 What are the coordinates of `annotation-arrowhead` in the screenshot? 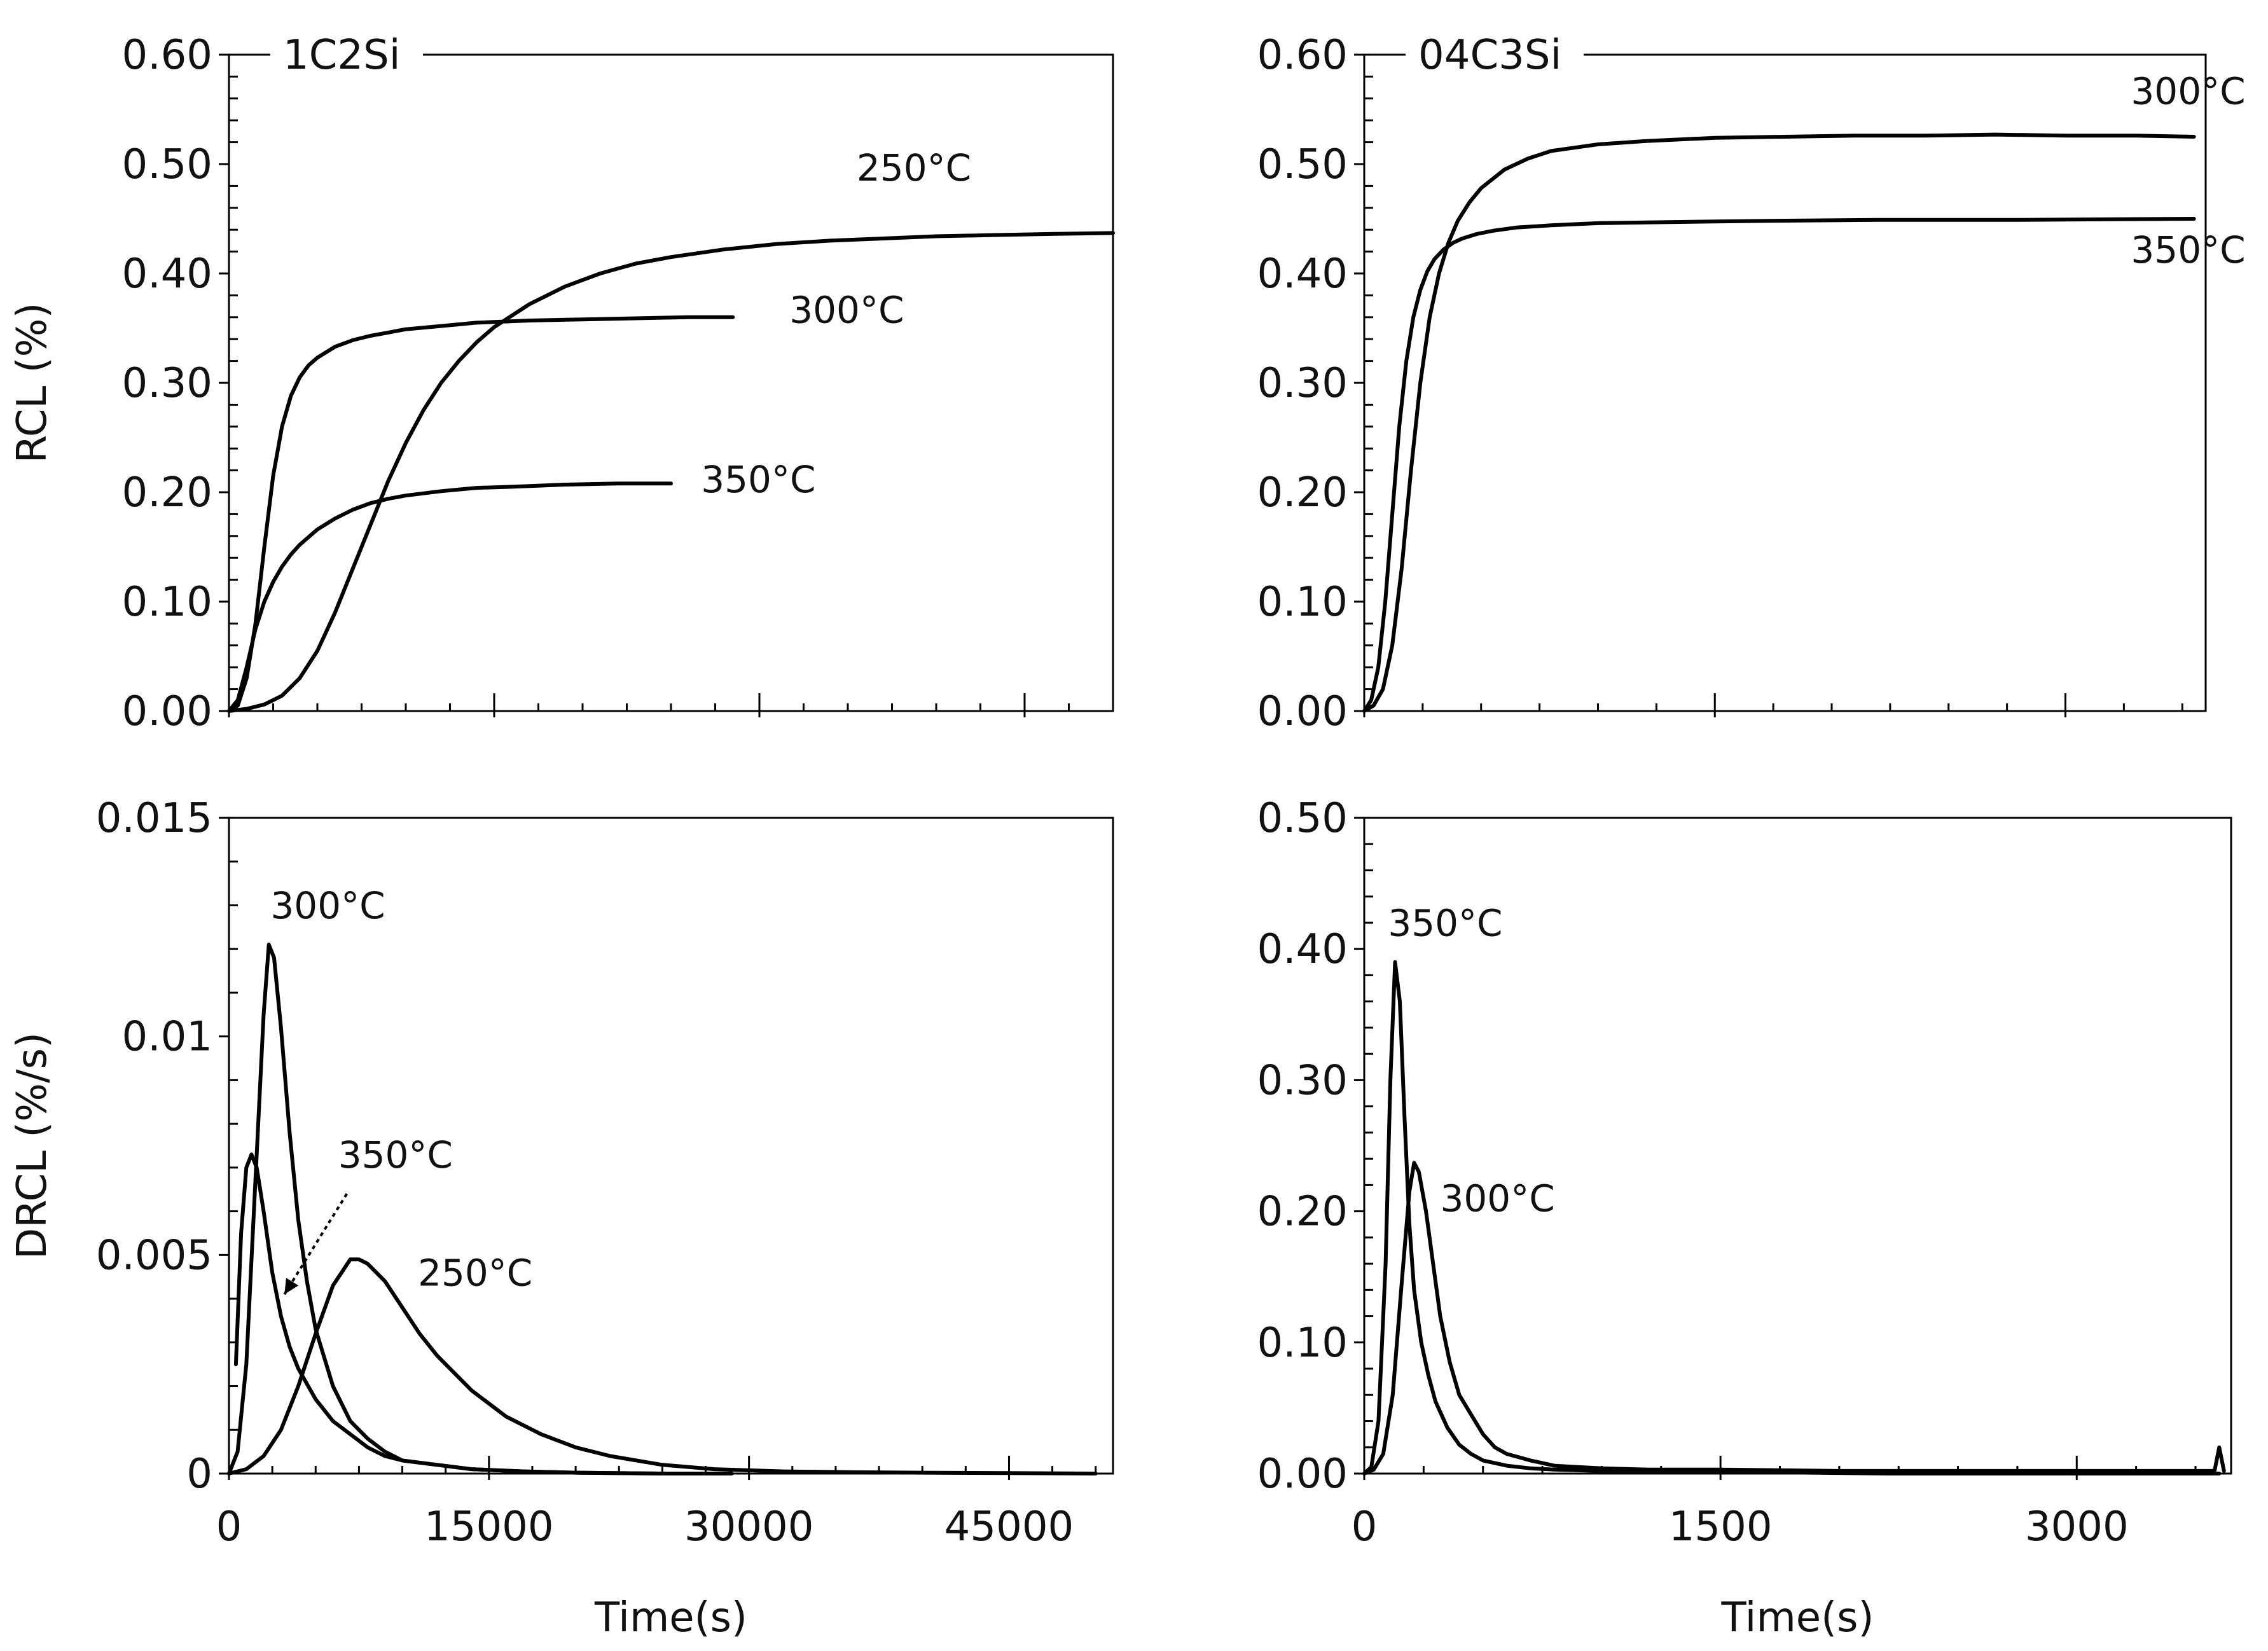 It's located at (291, 1286).